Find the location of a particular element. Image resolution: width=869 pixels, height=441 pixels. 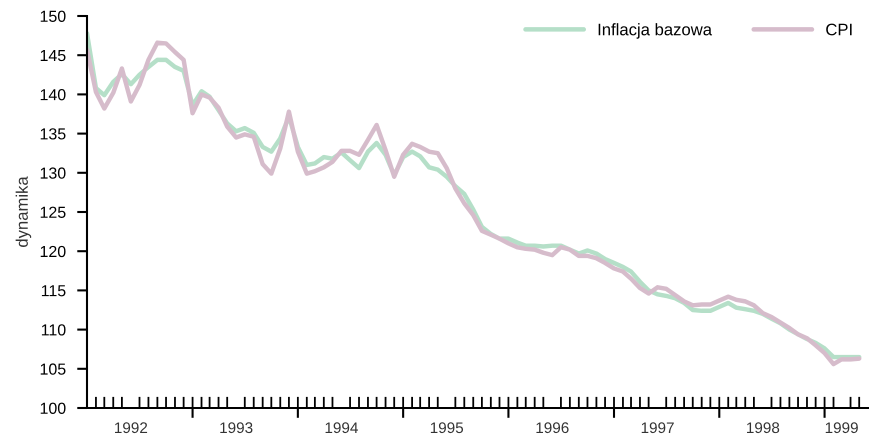

x-tick-label: 1992 is located at coordinates (131, 428).